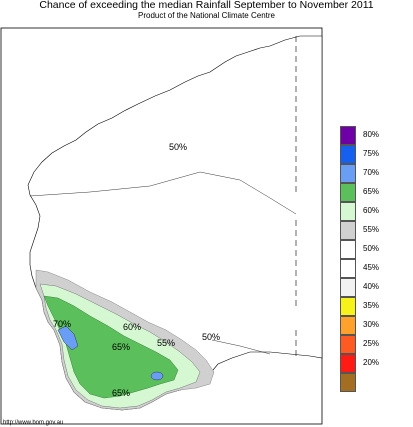  Describe the element at coordinates (371, 134) in the screenshot. I see `legend-label: 80%` at that location.